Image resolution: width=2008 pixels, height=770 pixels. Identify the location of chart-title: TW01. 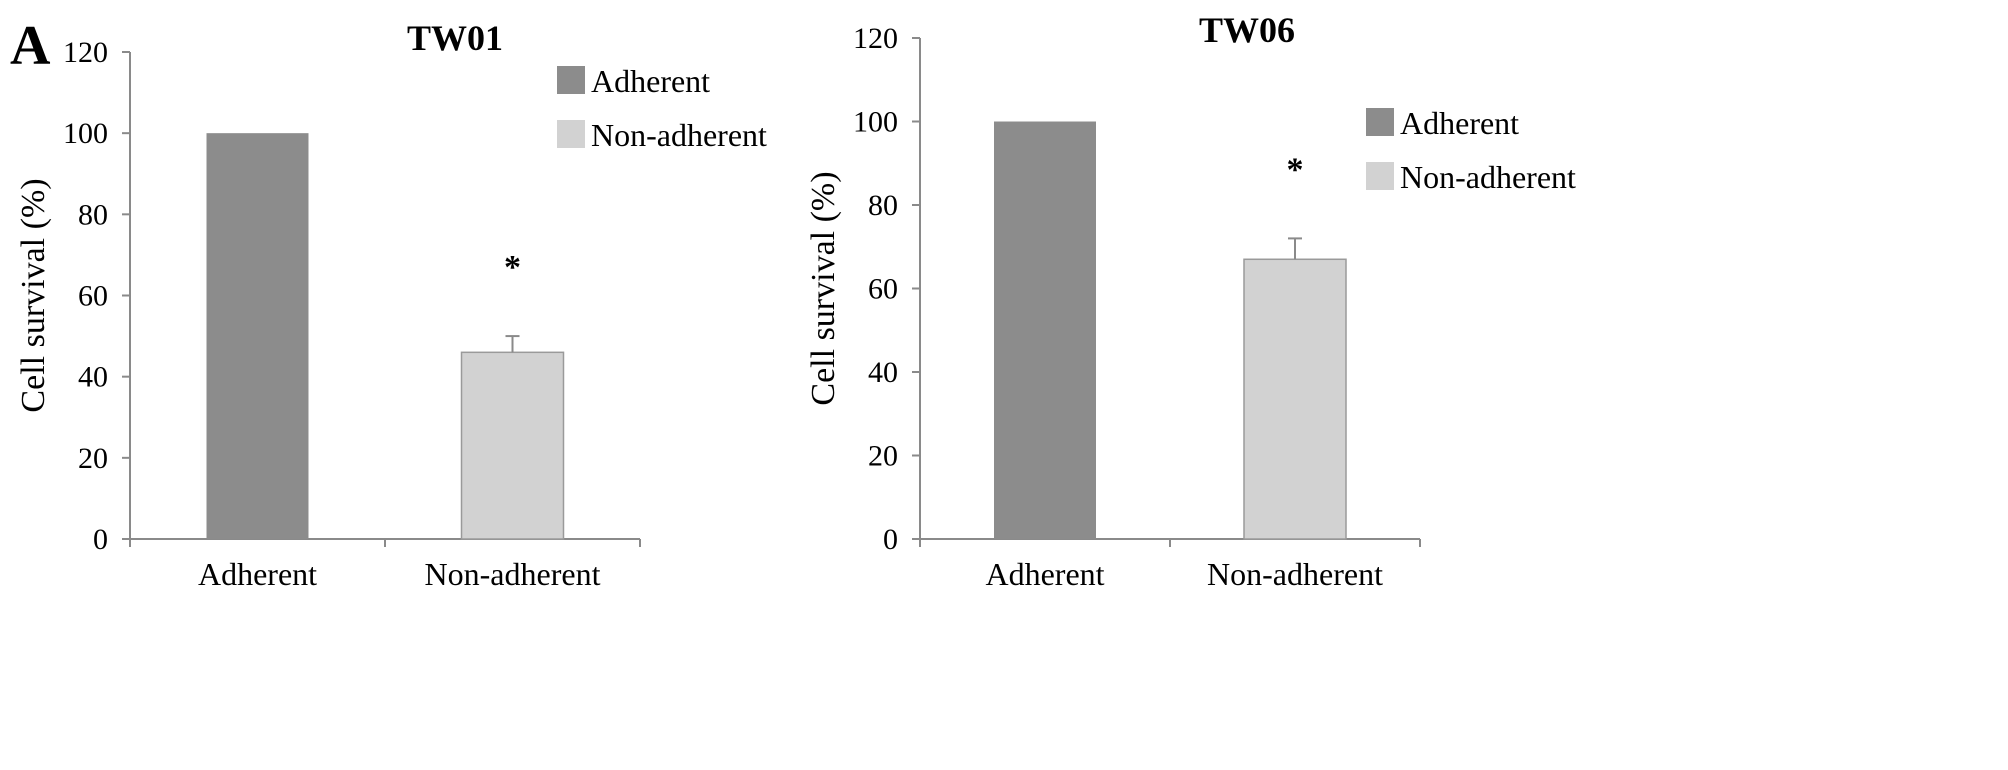
(455, 38).